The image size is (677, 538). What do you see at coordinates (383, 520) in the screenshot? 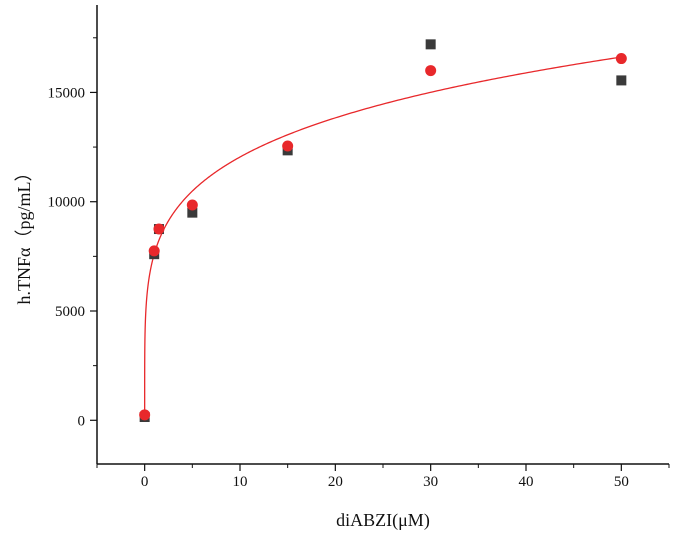
I see `x-axis-label: diABZI(μM)` at bounding box center [383, 520].